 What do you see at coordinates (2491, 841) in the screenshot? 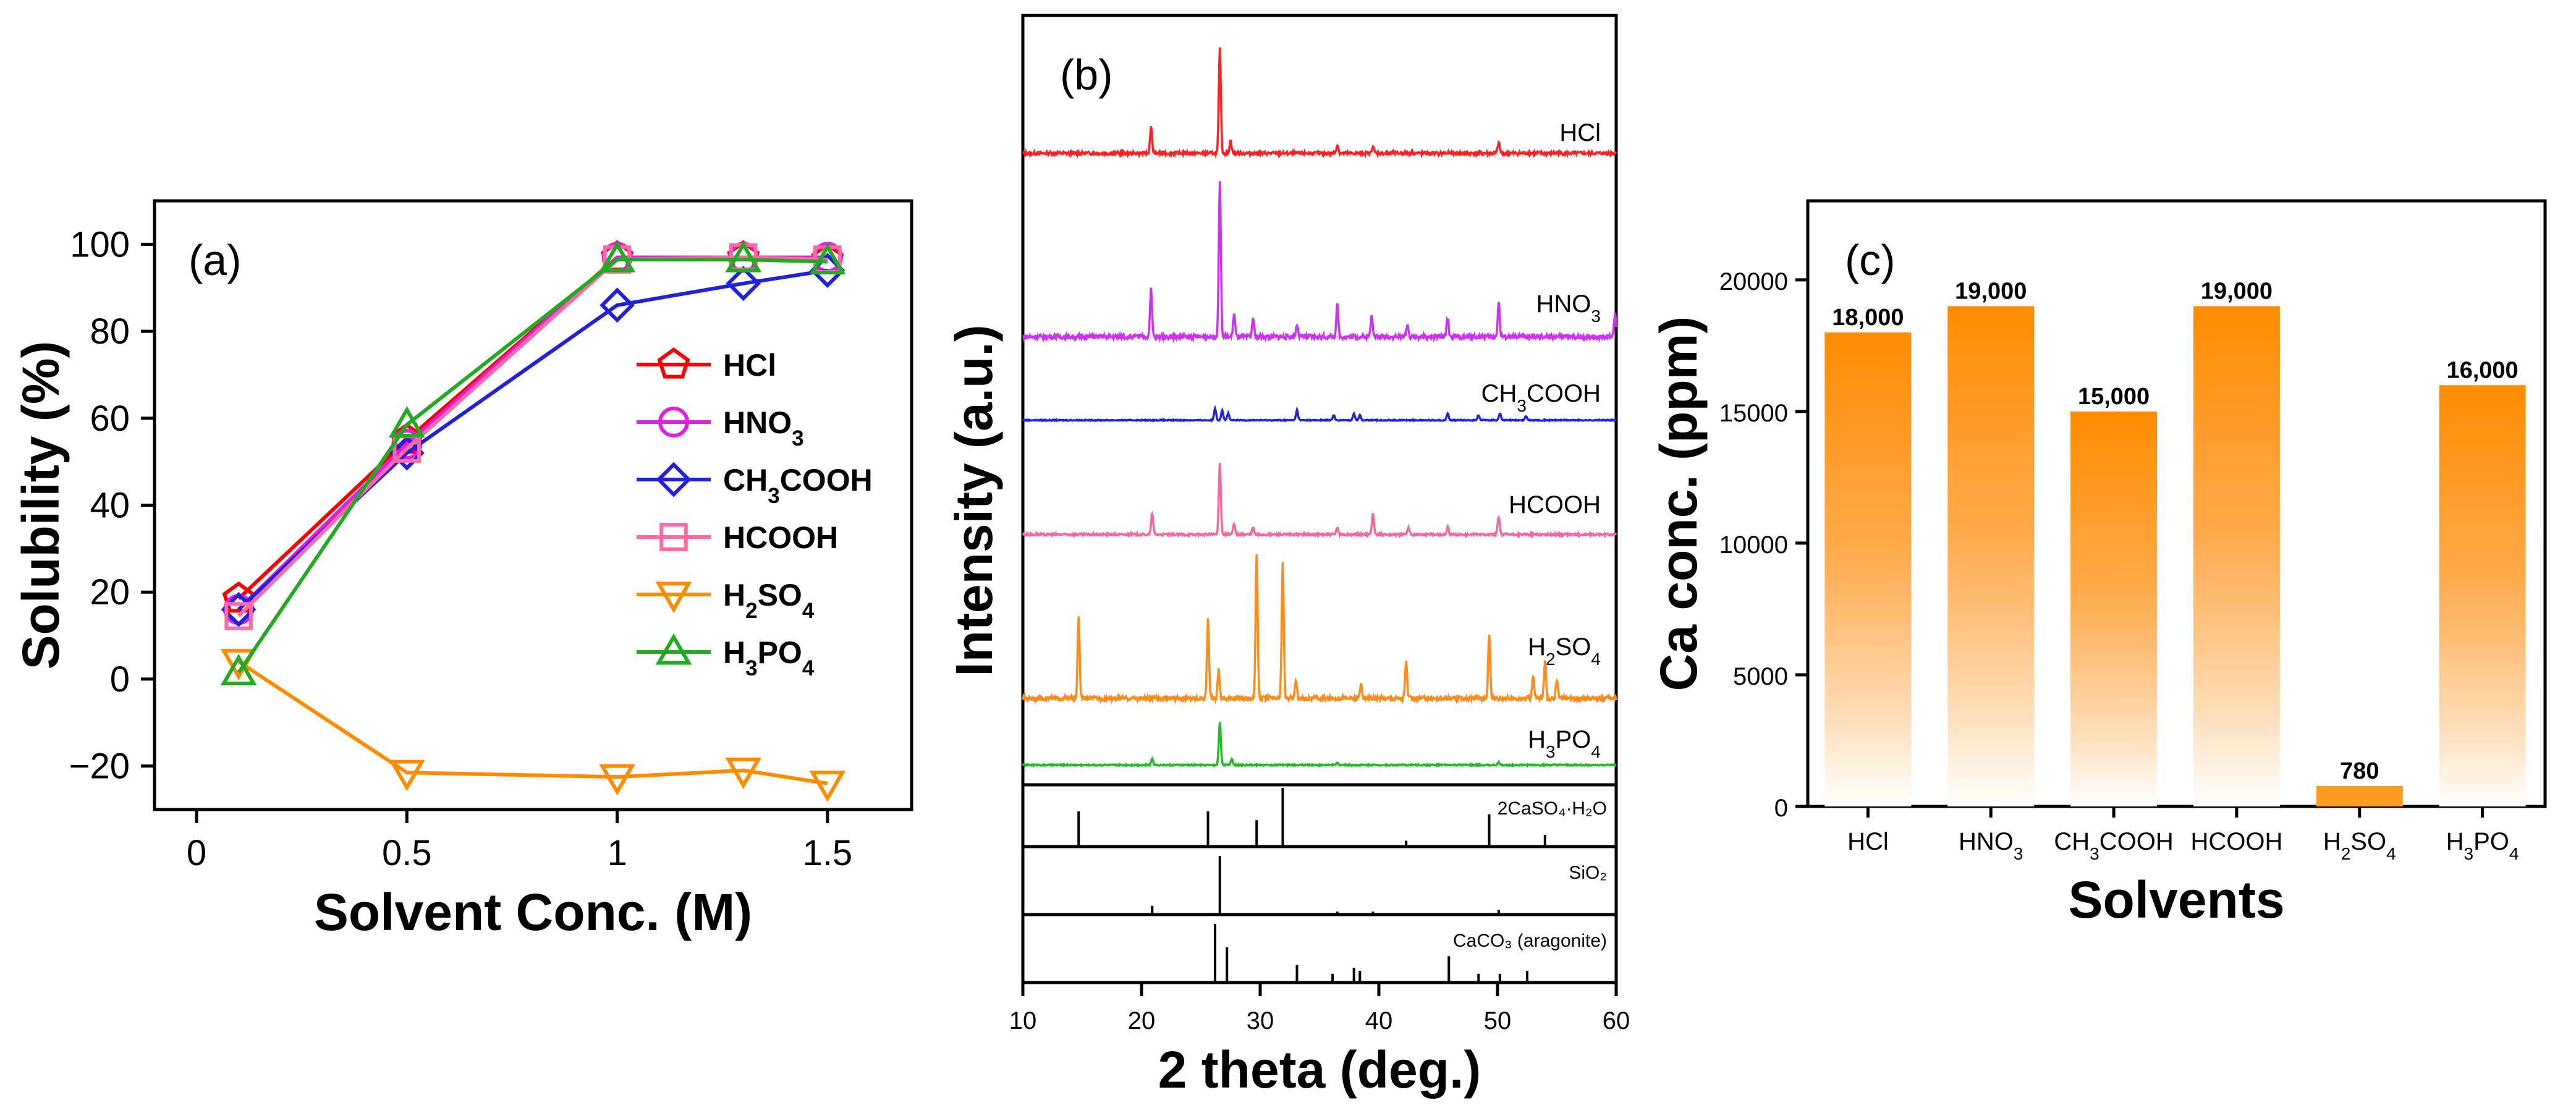
I see `category-label-part: PO` at bounding box center [2491, 841].